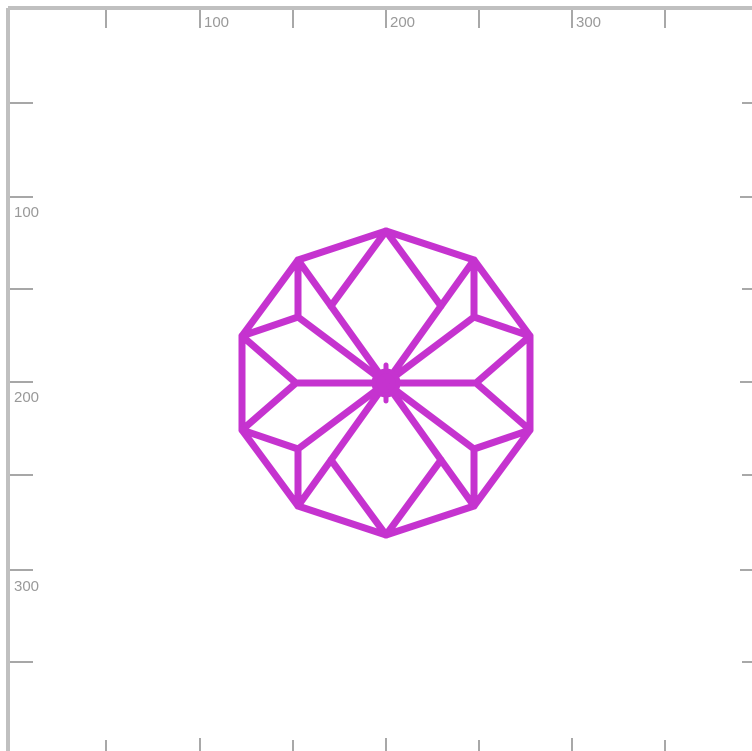 The image size is (752, 751). Describe the element at coordinates (746, 382) in the screenshot. I see `right-ruler` at that location.